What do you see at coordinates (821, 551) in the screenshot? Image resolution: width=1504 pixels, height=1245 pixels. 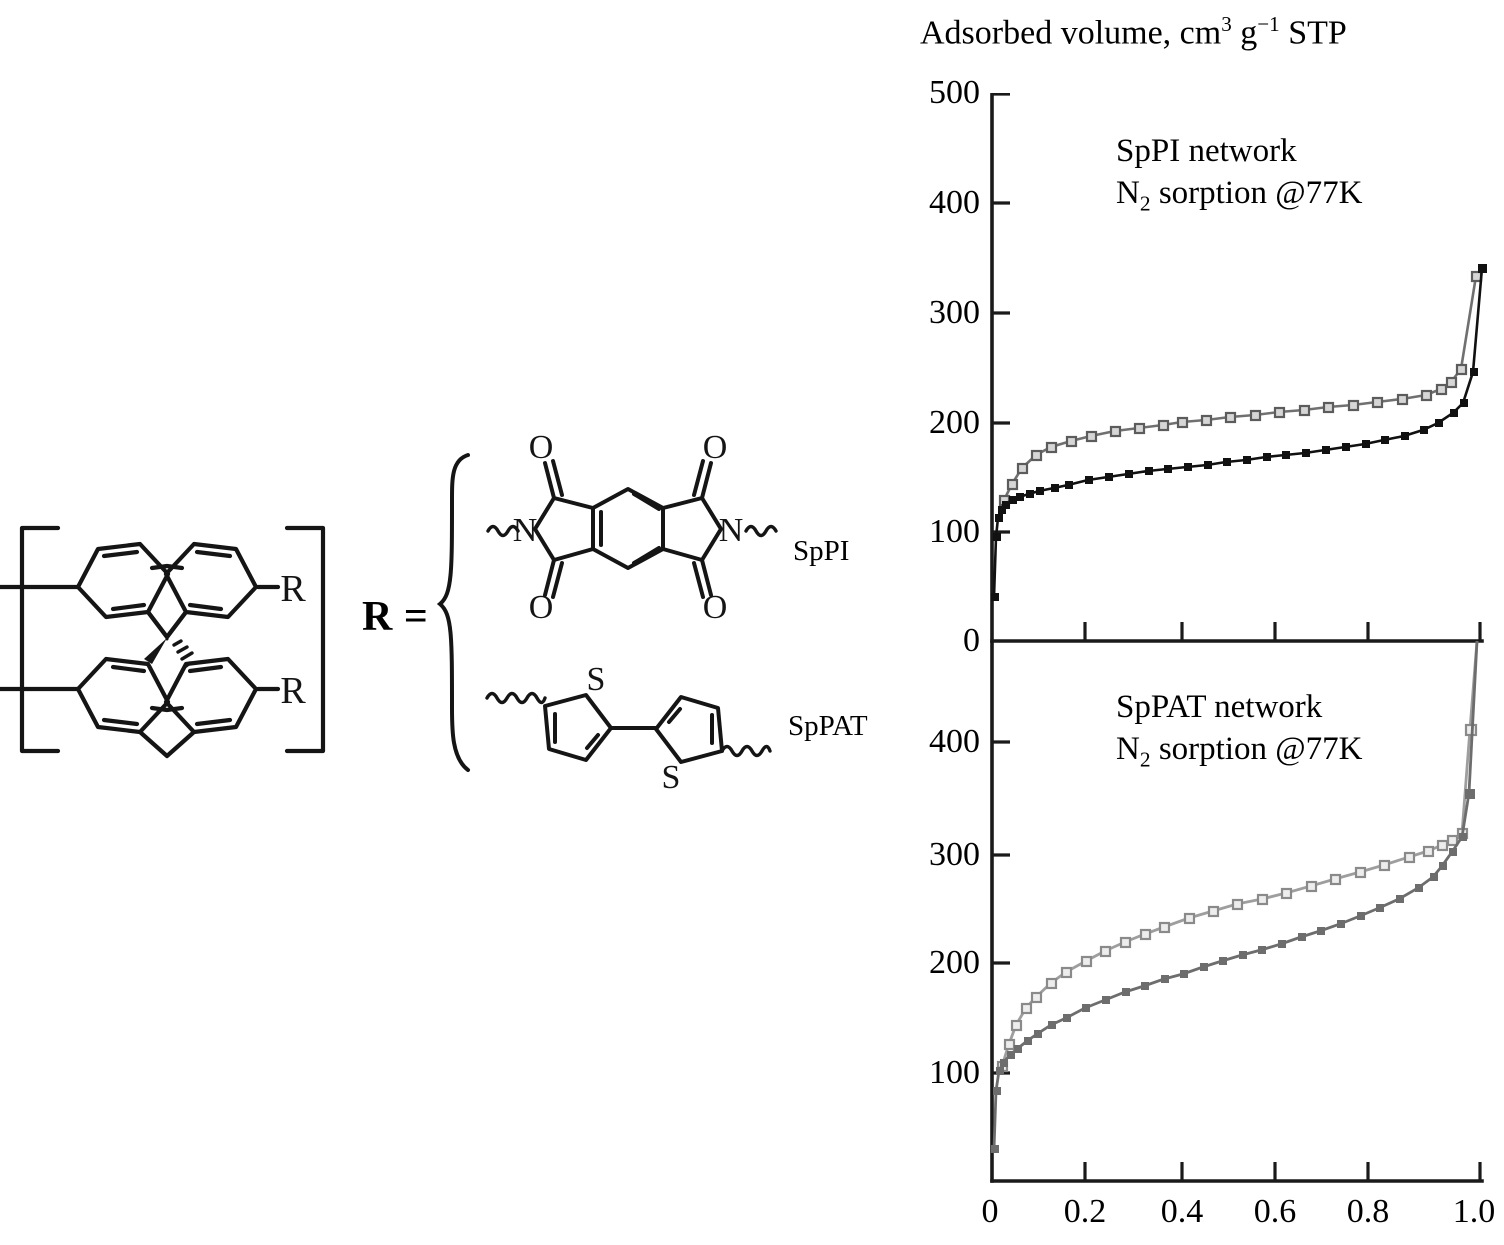 I see `sppi-group-label: SpPI` at bounding box center [821, 551].